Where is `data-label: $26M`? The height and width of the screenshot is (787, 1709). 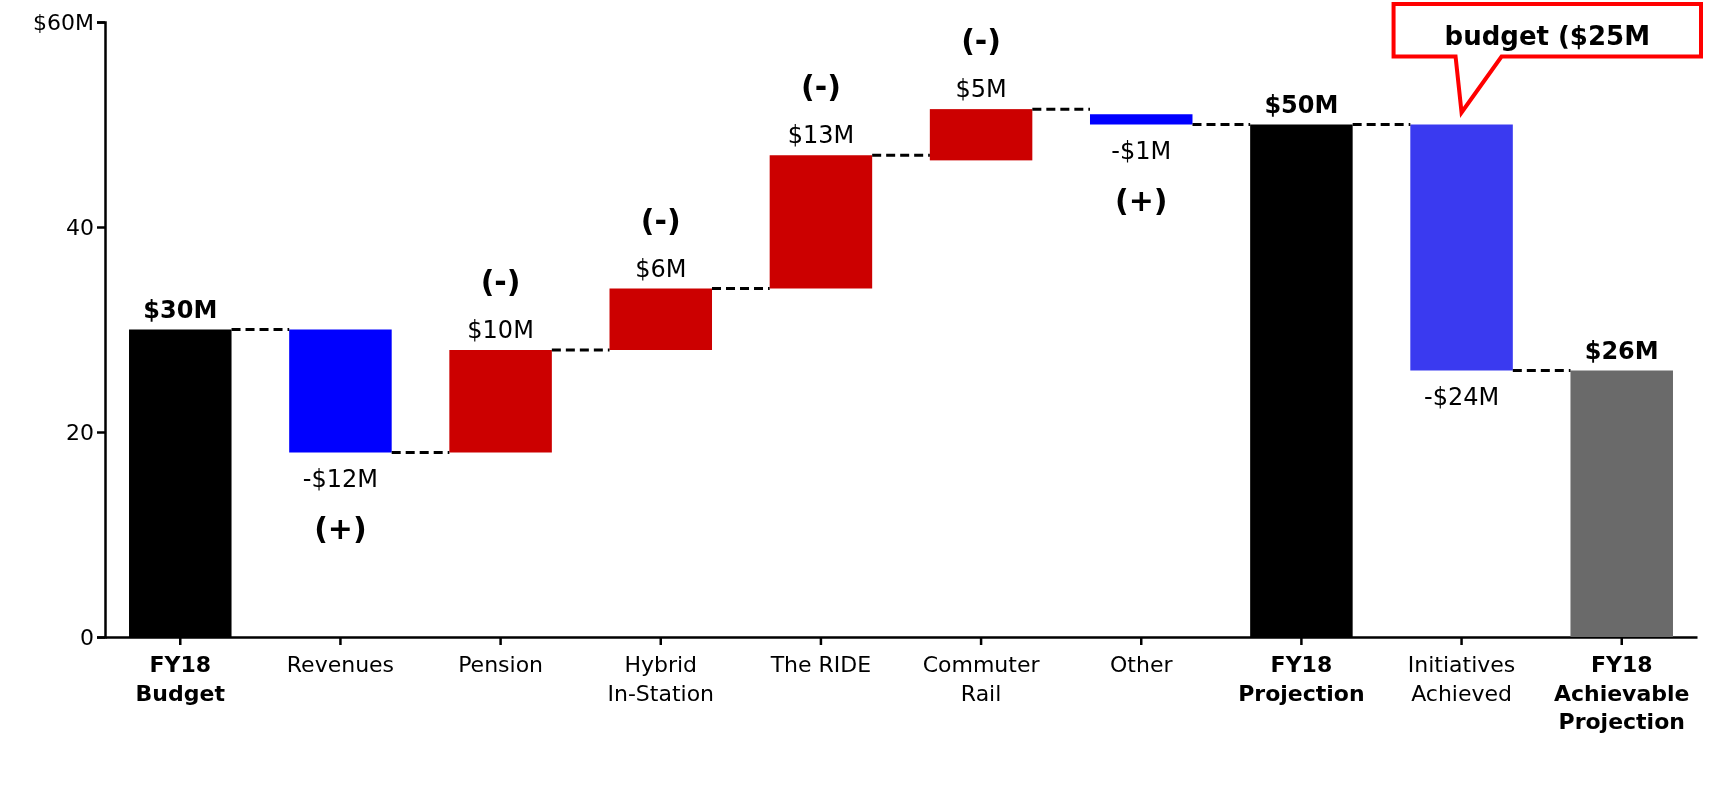 data-label: $26M is located at coordinates (1621, 350).